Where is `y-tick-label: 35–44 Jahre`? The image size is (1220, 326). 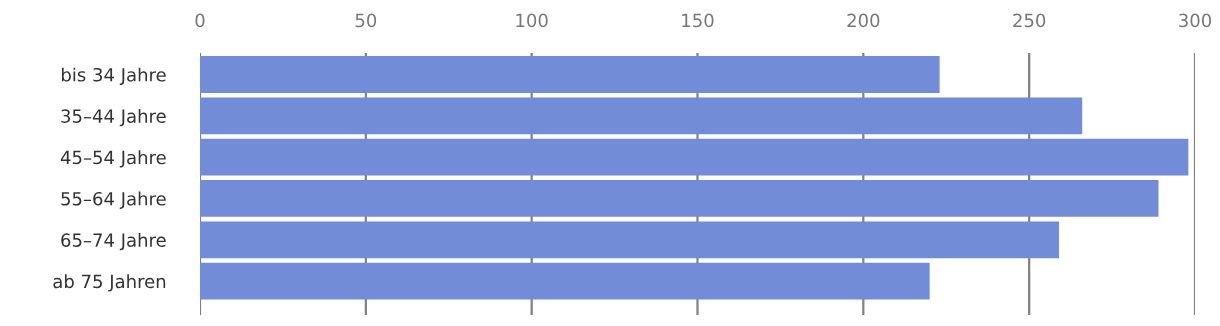
y-tick-label: 35–44 Jahre is located at coordinates (113, 117).